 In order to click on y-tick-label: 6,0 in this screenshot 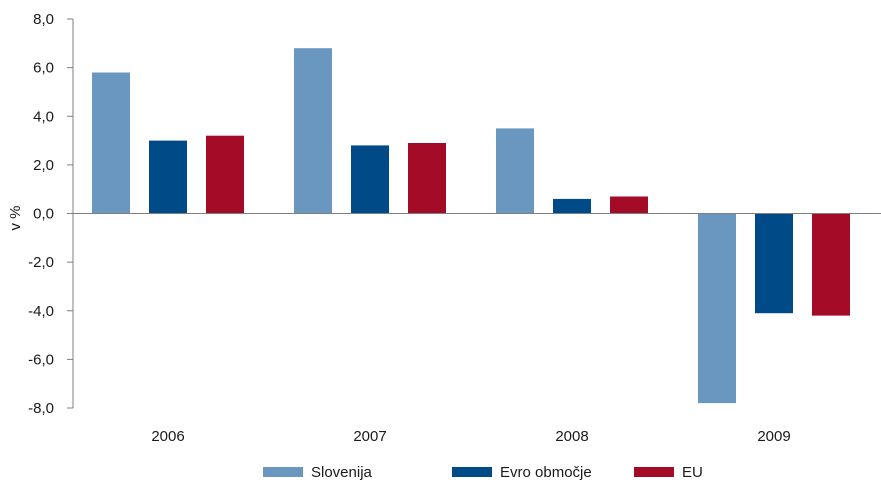, I will do `click(43, 68)`.